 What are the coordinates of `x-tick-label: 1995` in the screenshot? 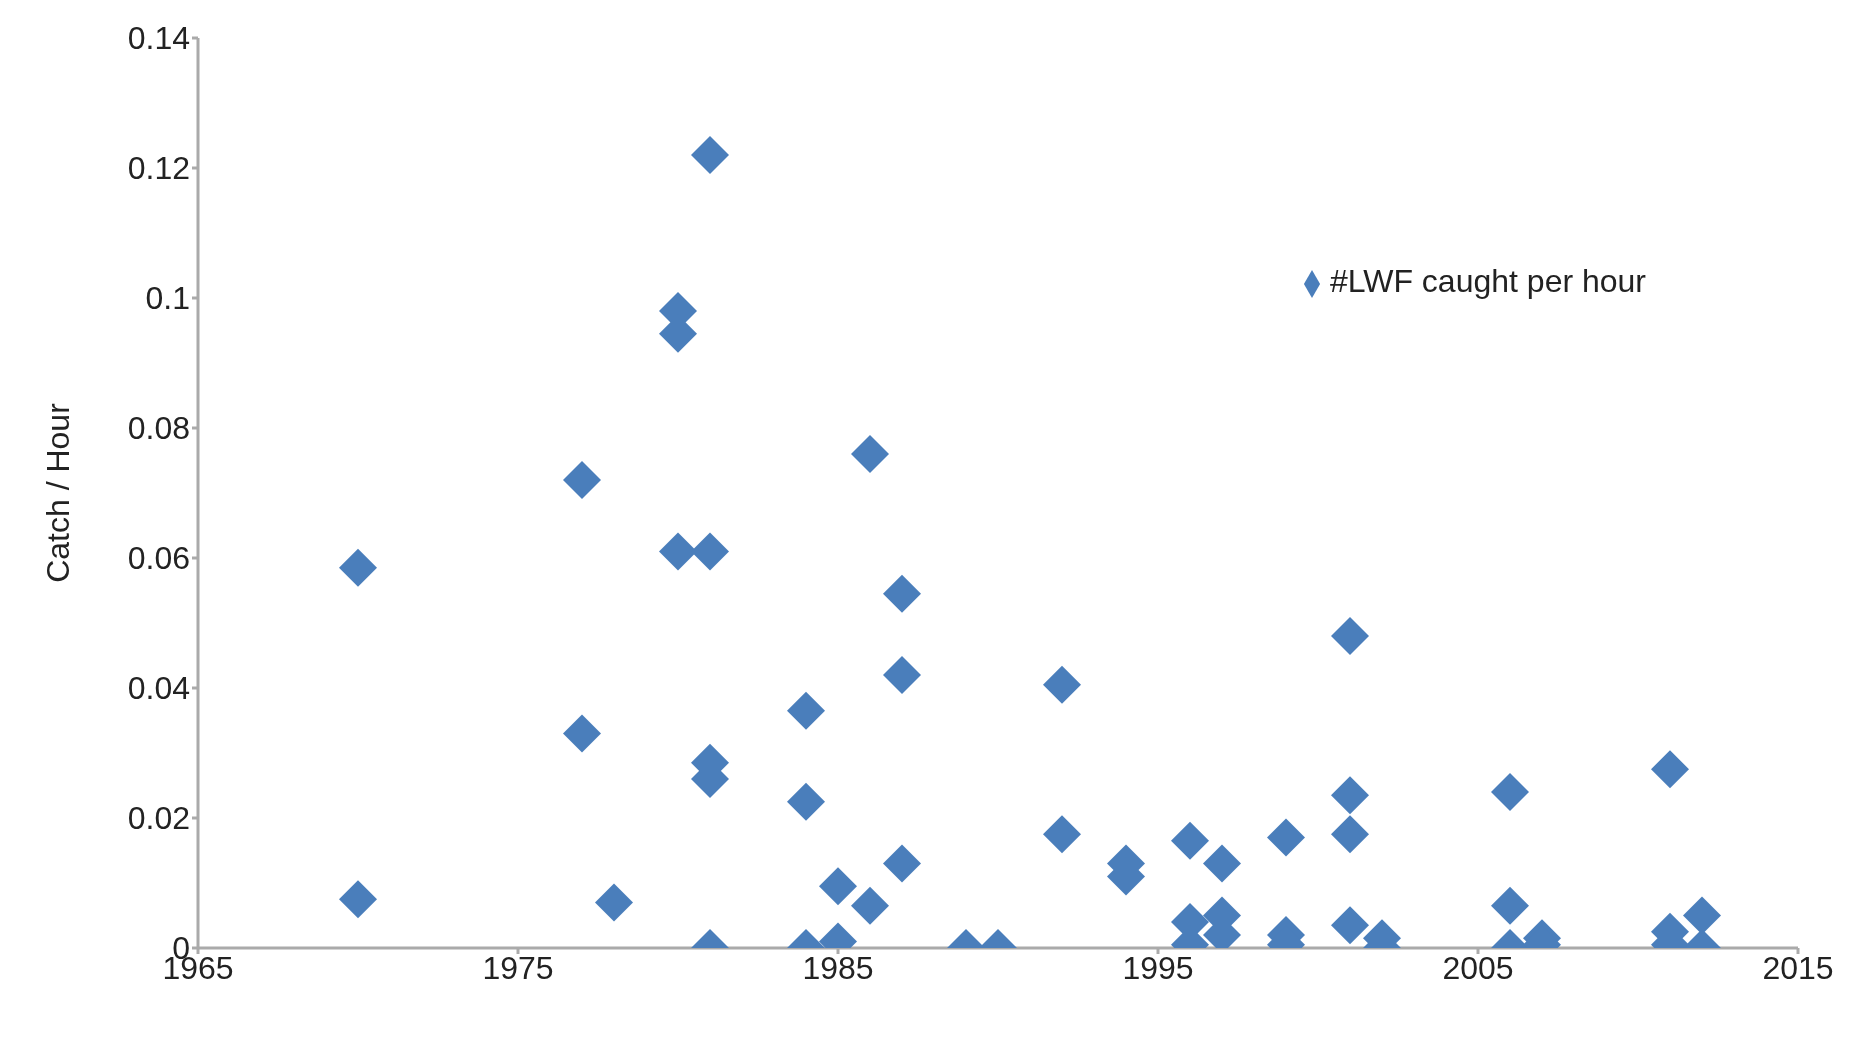 It's located at (1158, 967).